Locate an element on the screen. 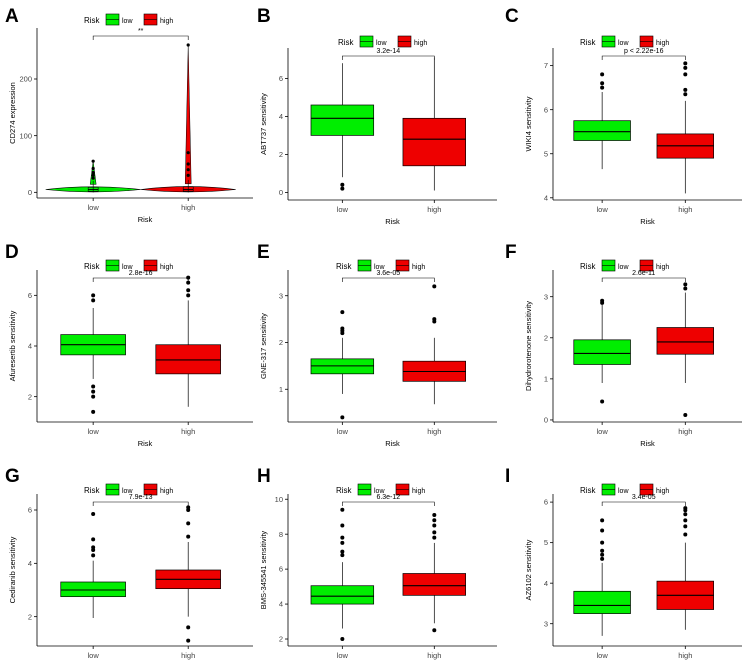 The image size is (747, 663). panel-letter: E is located at coordinates (263, 252).